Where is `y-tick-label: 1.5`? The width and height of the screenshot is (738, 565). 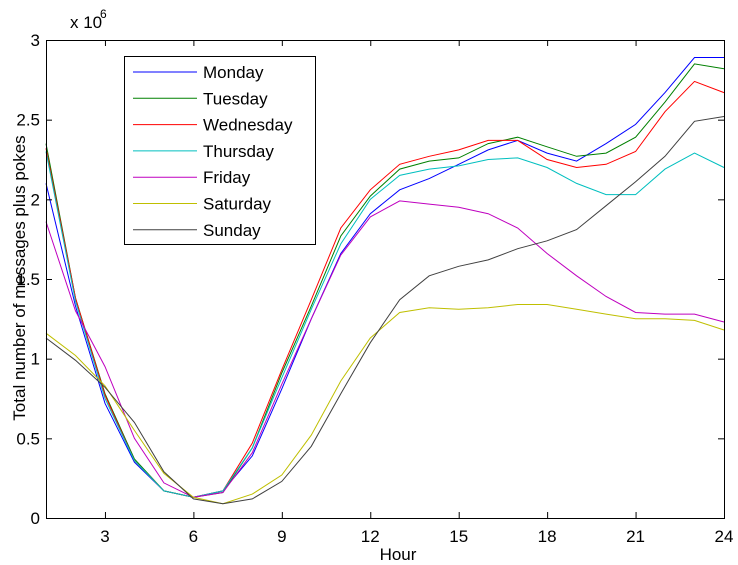
y-tick-label: 1.5 is located at coordinates (28, 279).